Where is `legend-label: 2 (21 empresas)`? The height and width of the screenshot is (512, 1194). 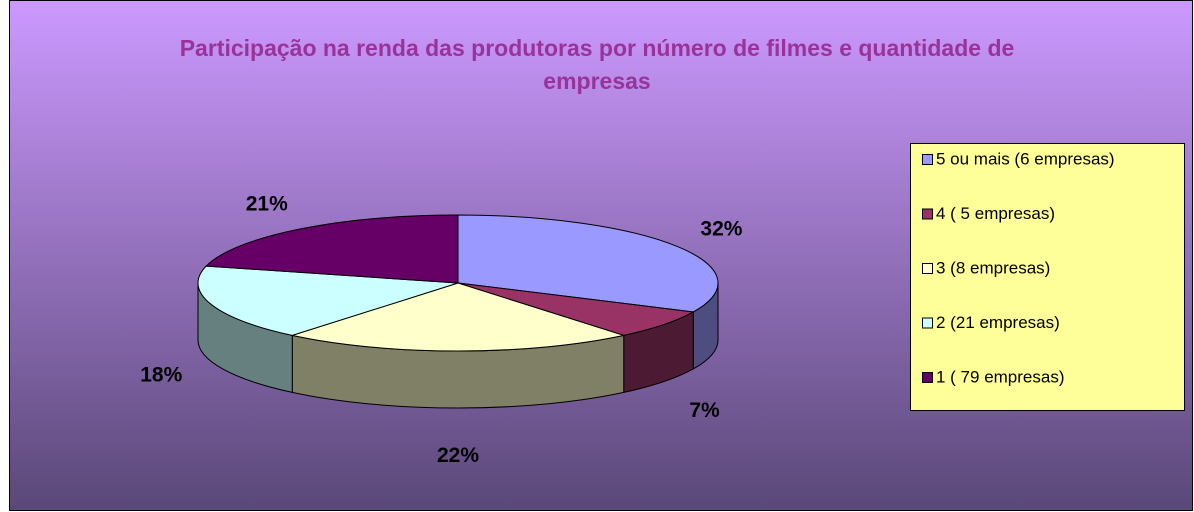 legend-label: 2 (21 empresas) is located at coordinates (998, 322).